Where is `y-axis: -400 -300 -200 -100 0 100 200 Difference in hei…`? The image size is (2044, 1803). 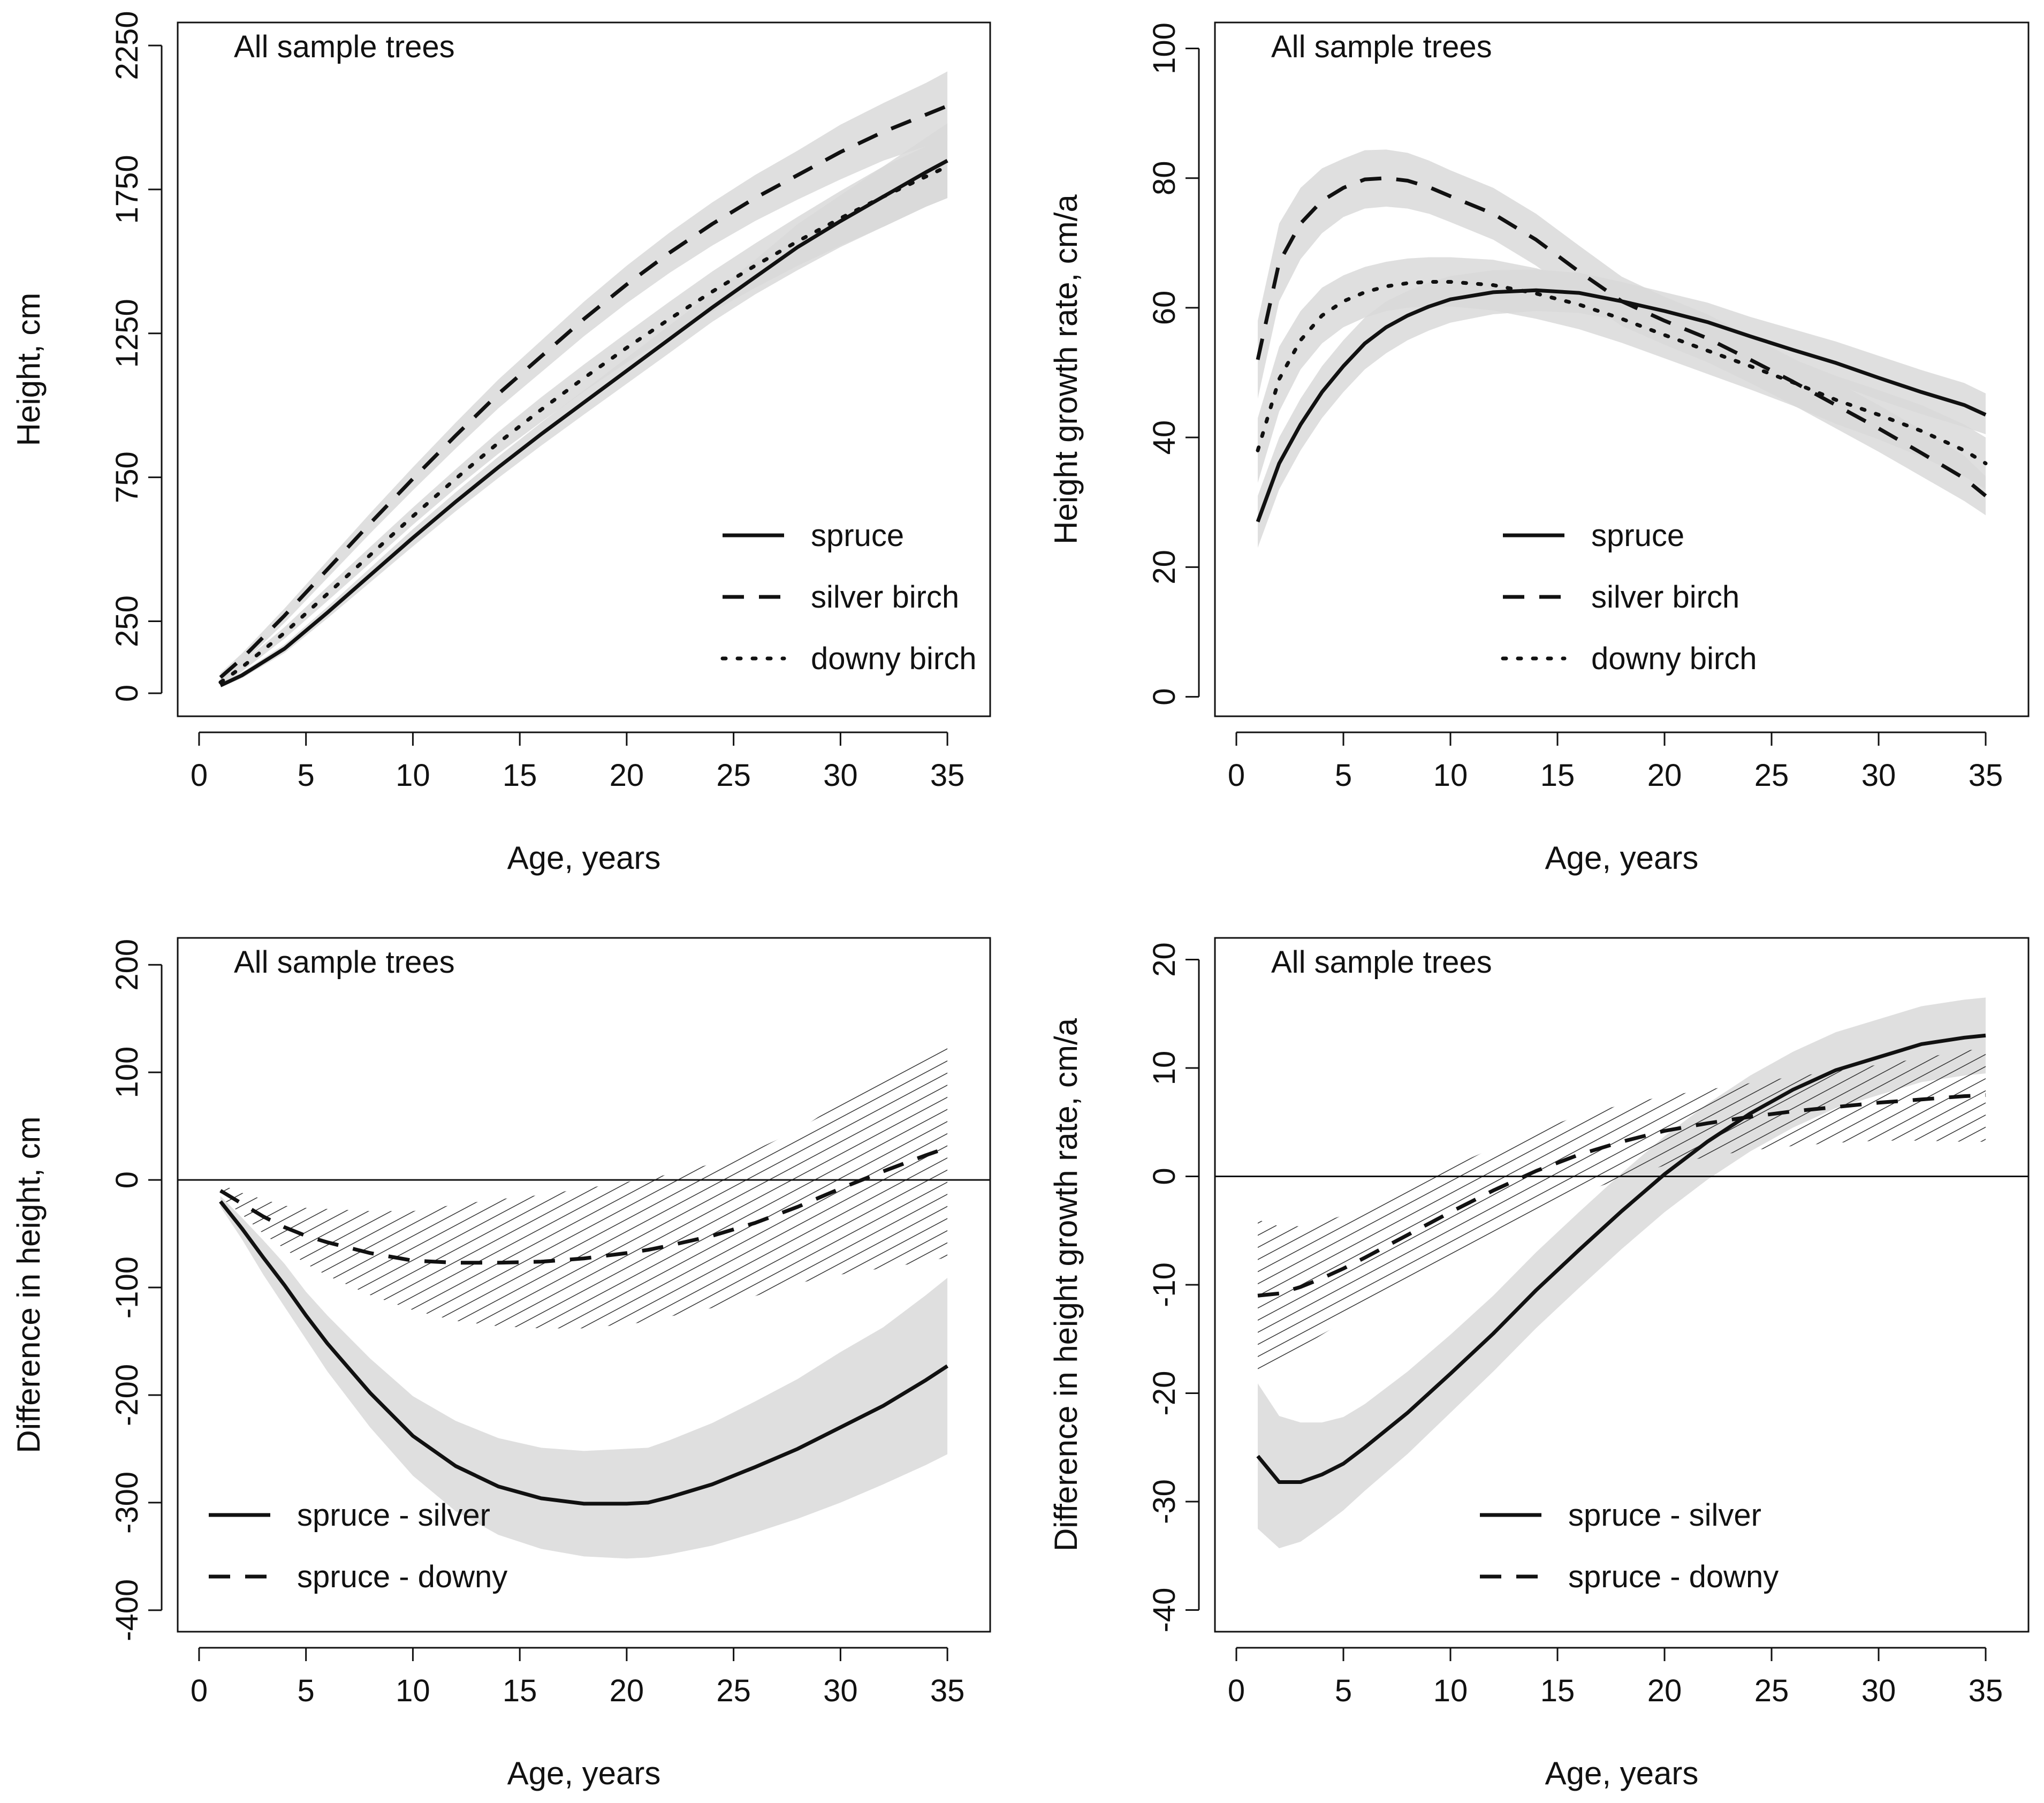
y-axis: -400 -300 -200 -100 0 100 200 Difference in hei… is located at coordinates (87, 1290).